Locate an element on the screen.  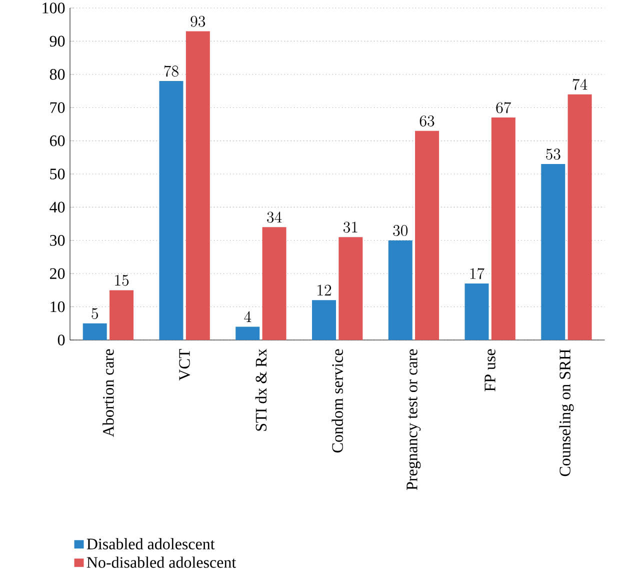
x-tick-label: Pregnancy test or care is located at coordinates (413, 419).